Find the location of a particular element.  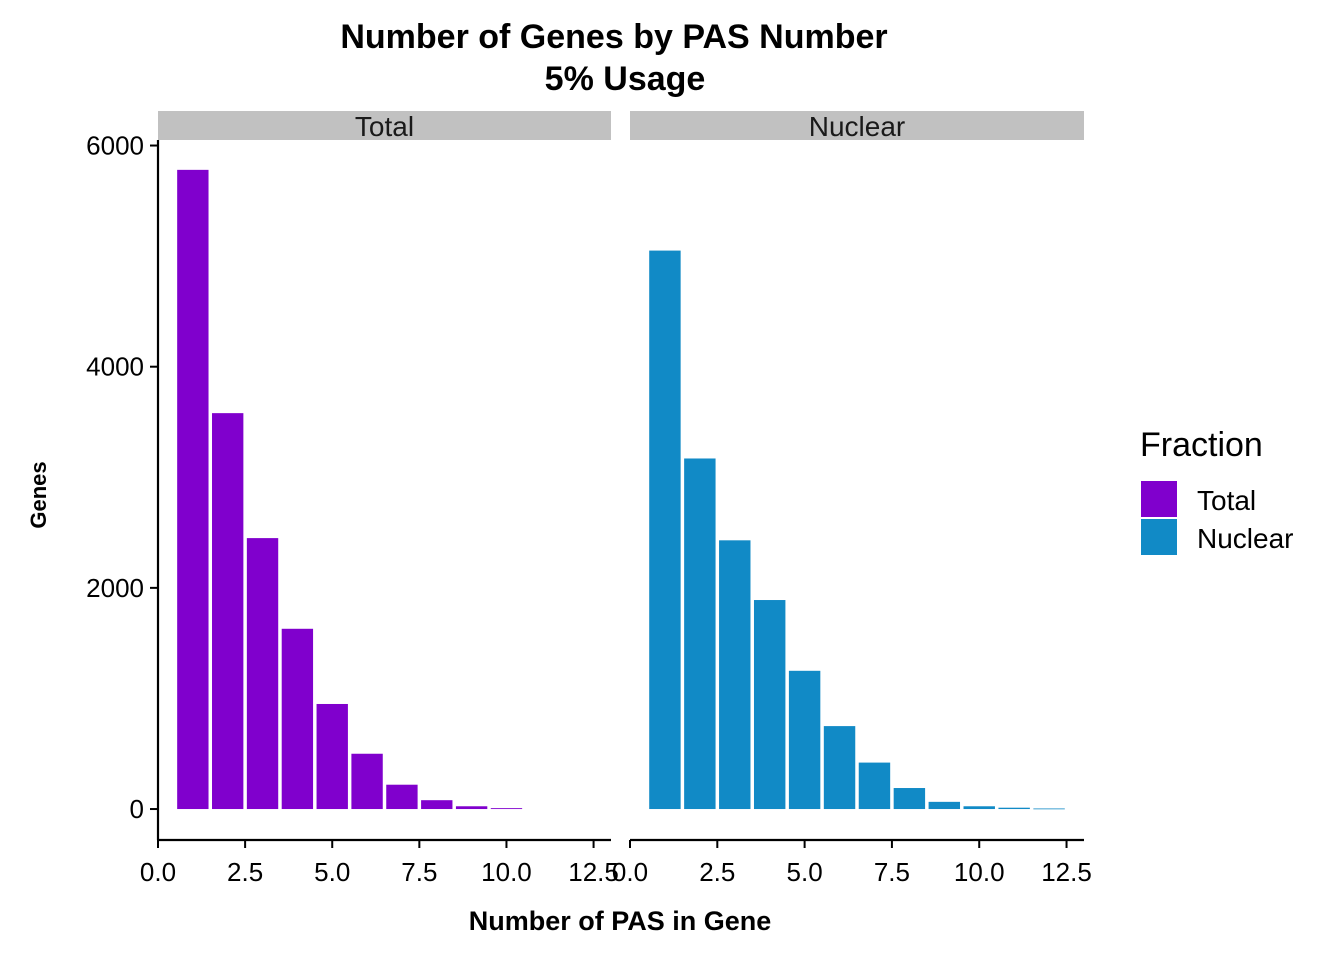

x-tick-label-total-4: 10.0 is located at coordinates (506, 872).